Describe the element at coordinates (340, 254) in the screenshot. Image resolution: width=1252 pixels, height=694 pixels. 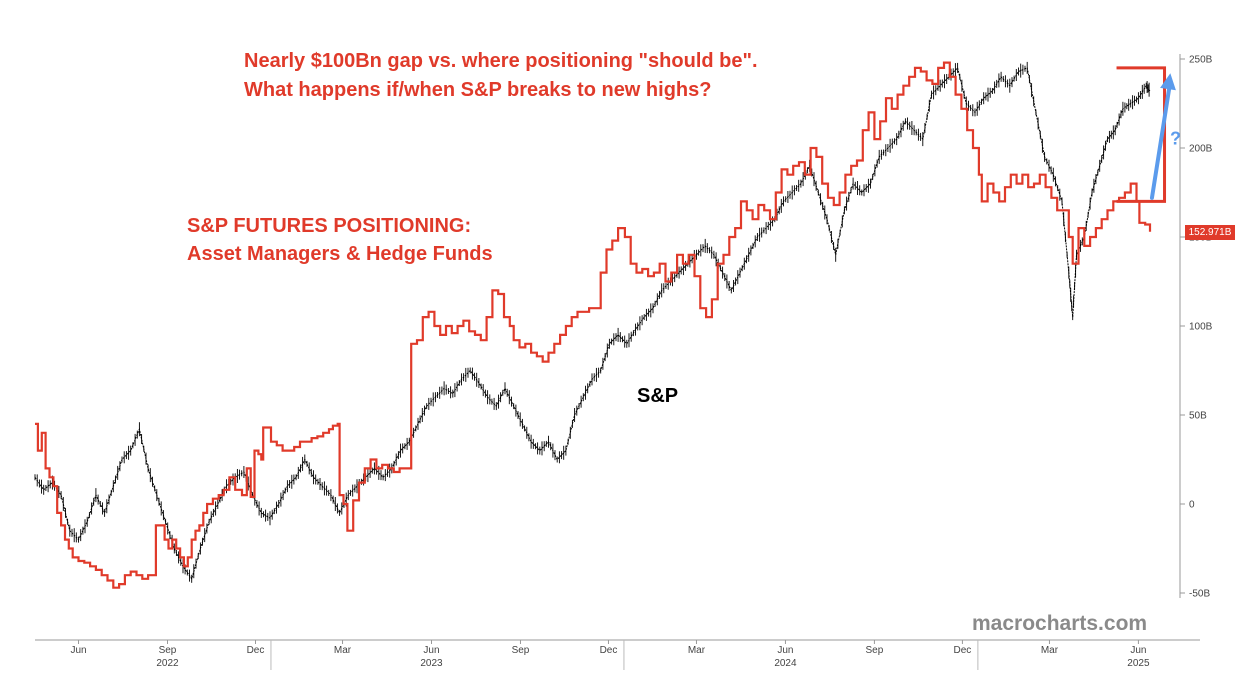
I see `positioning-subtitle: Asset Managers & Hedge Funds` at that location.